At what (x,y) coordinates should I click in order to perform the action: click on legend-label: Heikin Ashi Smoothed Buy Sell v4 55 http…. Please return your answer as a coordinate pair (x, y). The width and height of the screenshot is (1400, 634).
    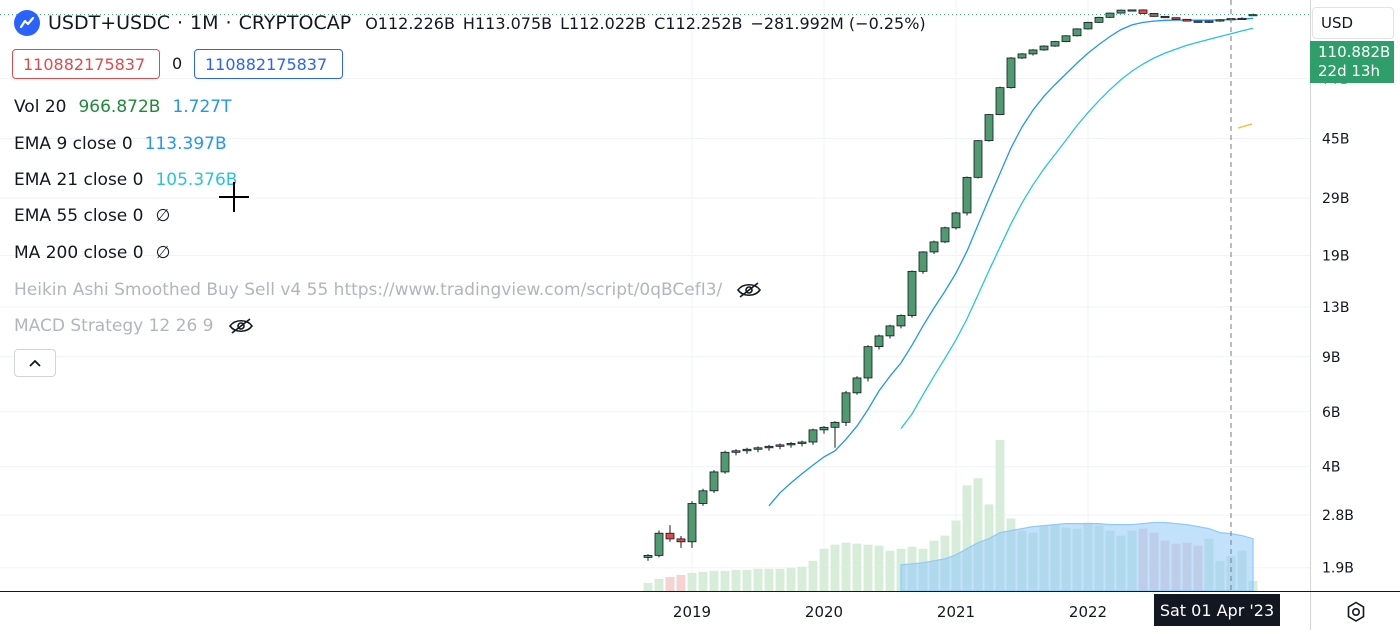
    Looking at the image, I should click on (368, 290).